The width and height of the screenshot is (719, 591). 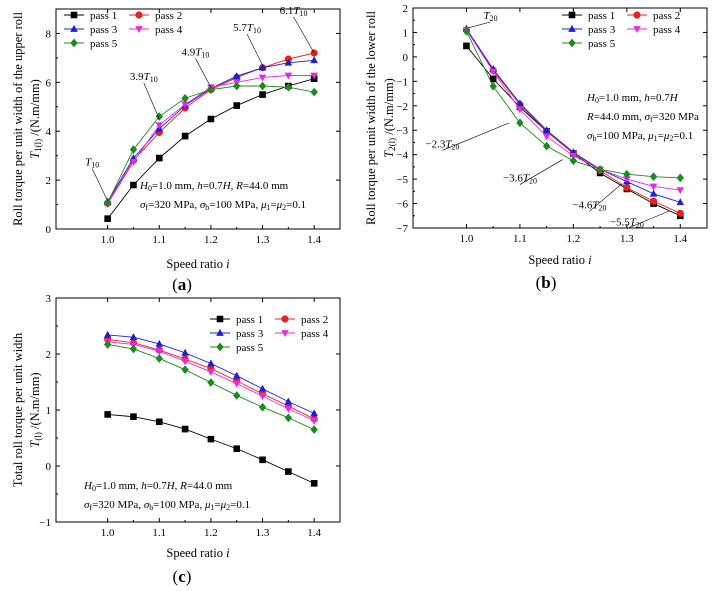 I want to click on annotation: T20, so click(x=483, y=19).